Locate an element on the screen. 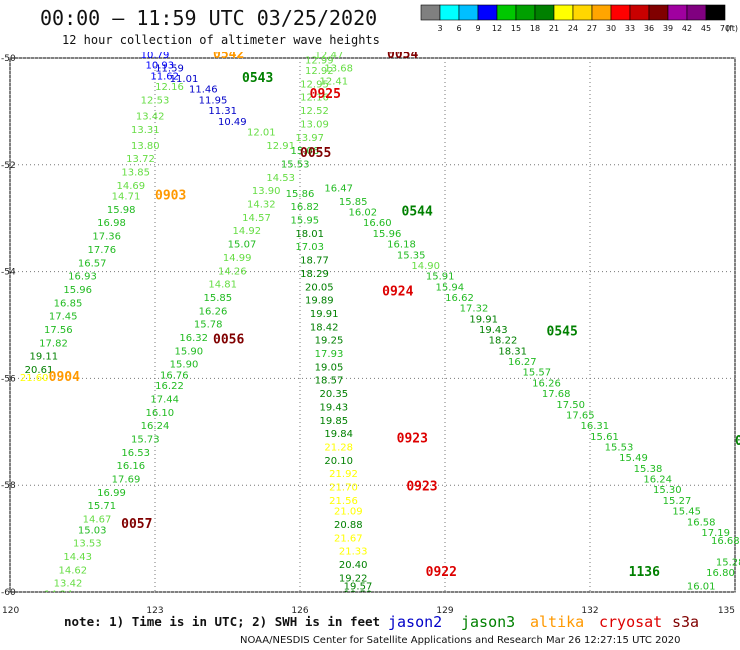 Image resolution: width=740 pixels, height=650 pixels. swh-value-label: 12.53 is located at coordinates (155, 100).